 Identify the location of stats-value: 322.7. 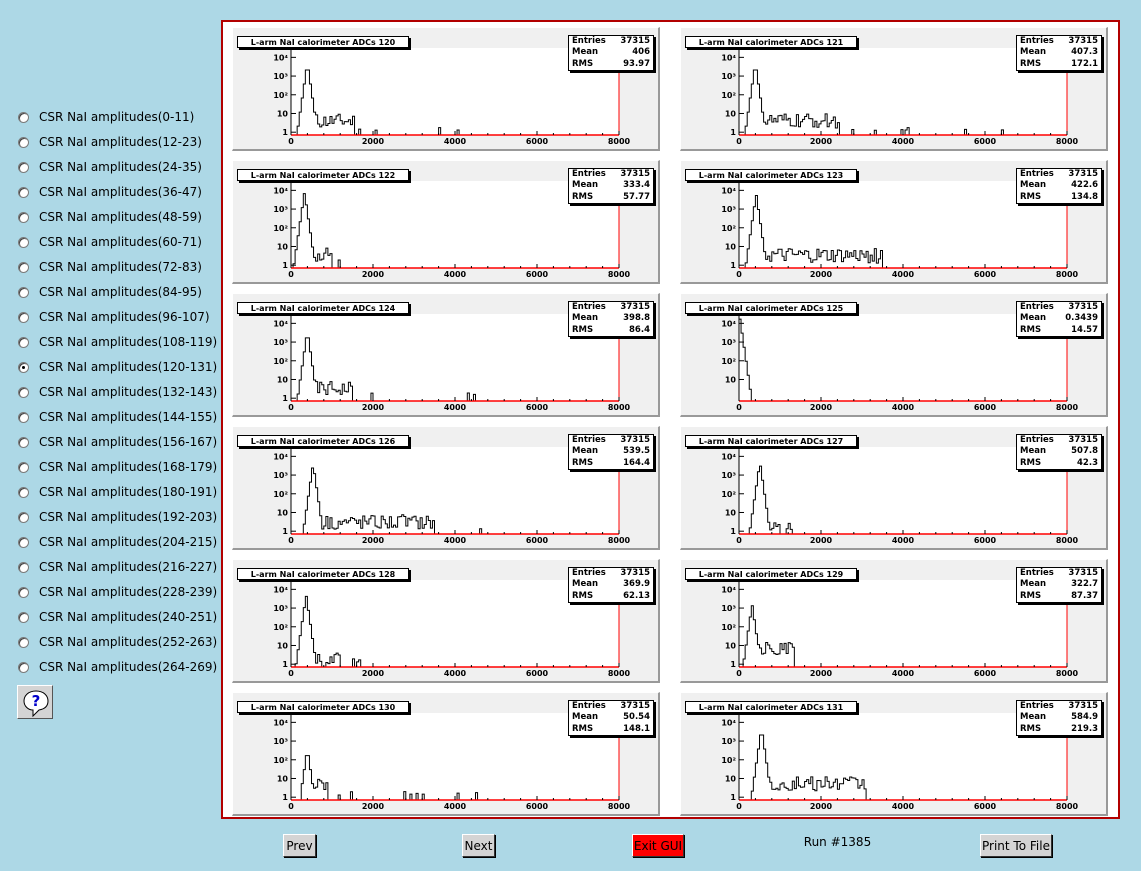
(1084, 584).